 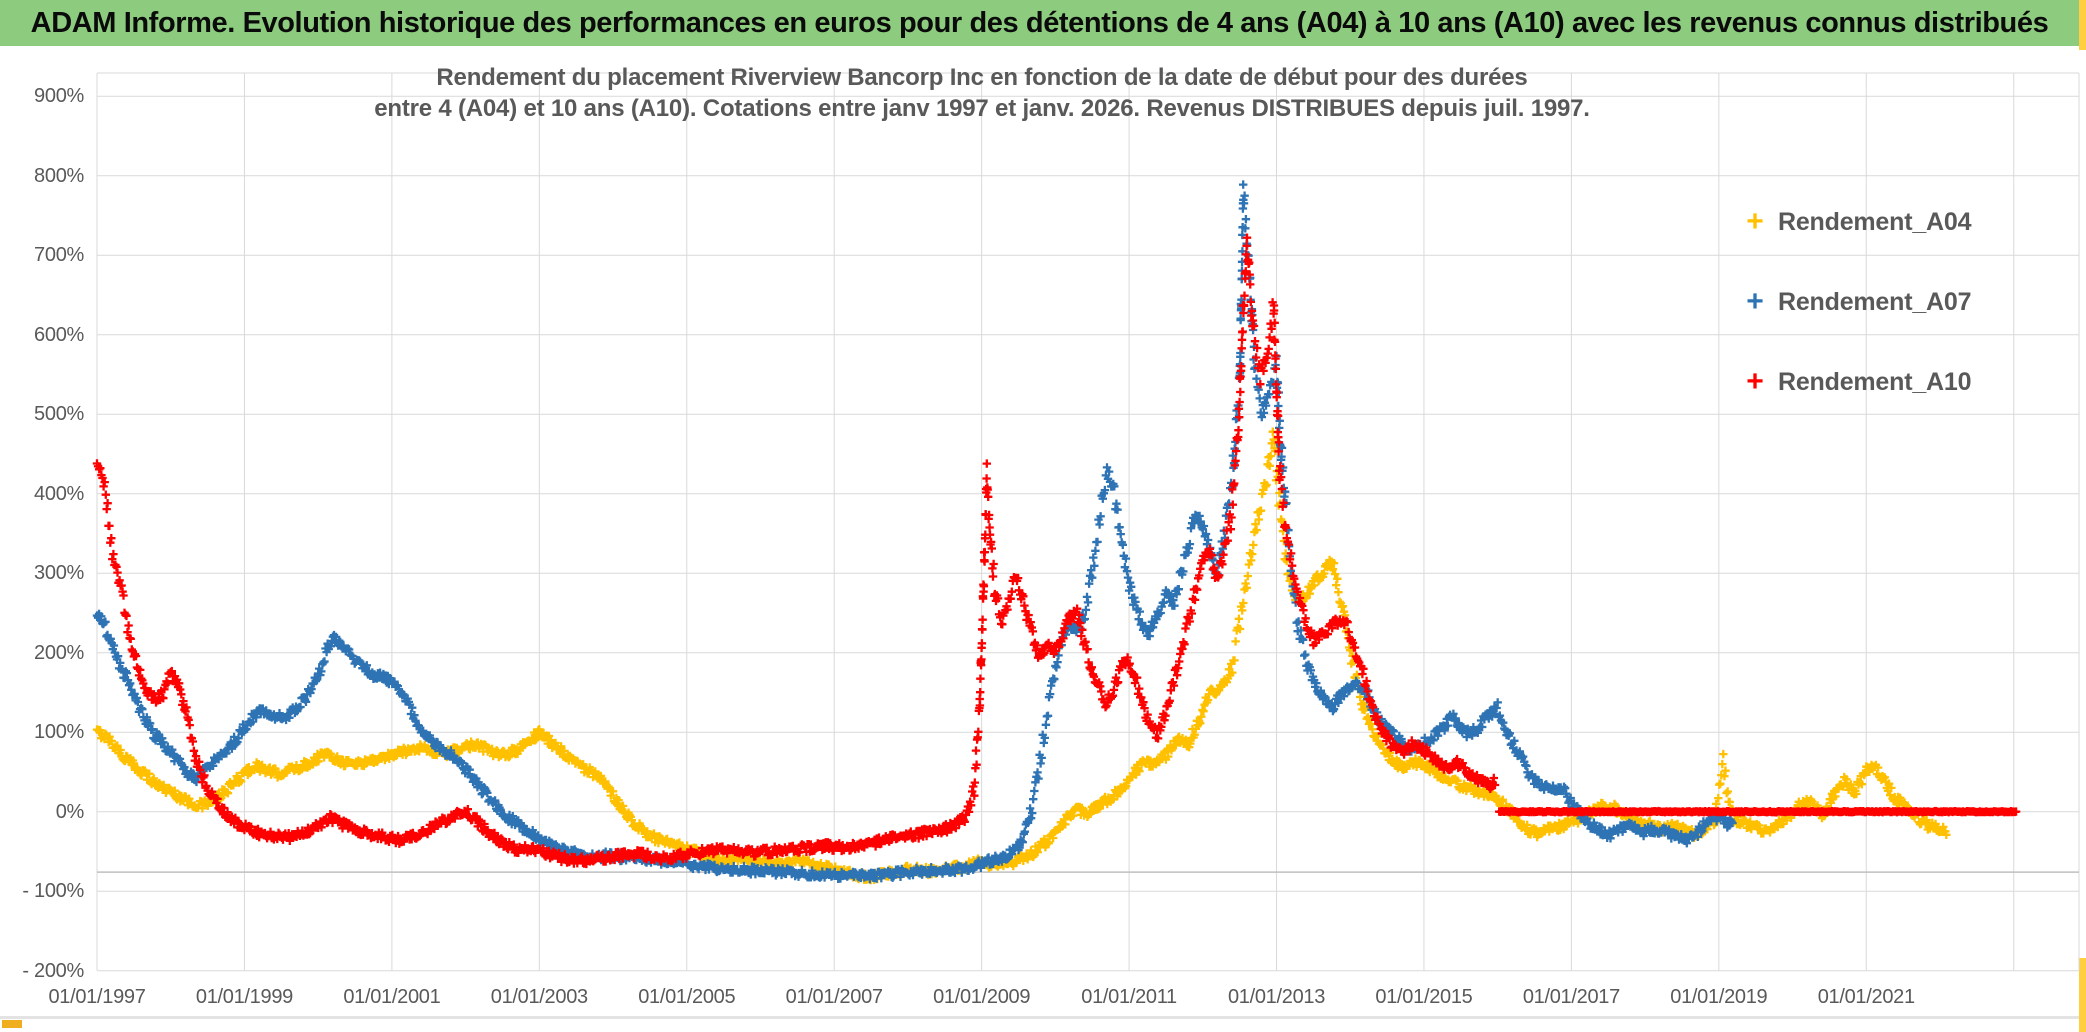 I want to click on legend-item-rendement-a07: + Rendement_A07, so click(x=1907, y=302).